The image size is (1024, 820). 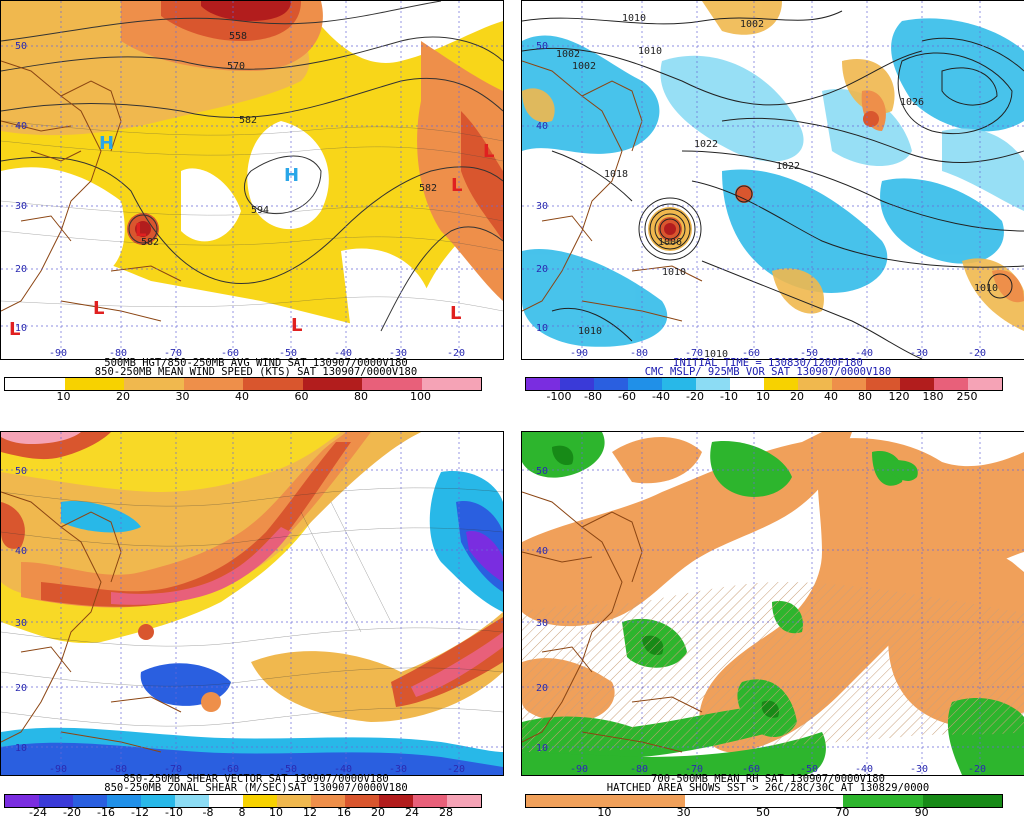 I want to click on isobar-label: 1010, so click(x=674, y=272).